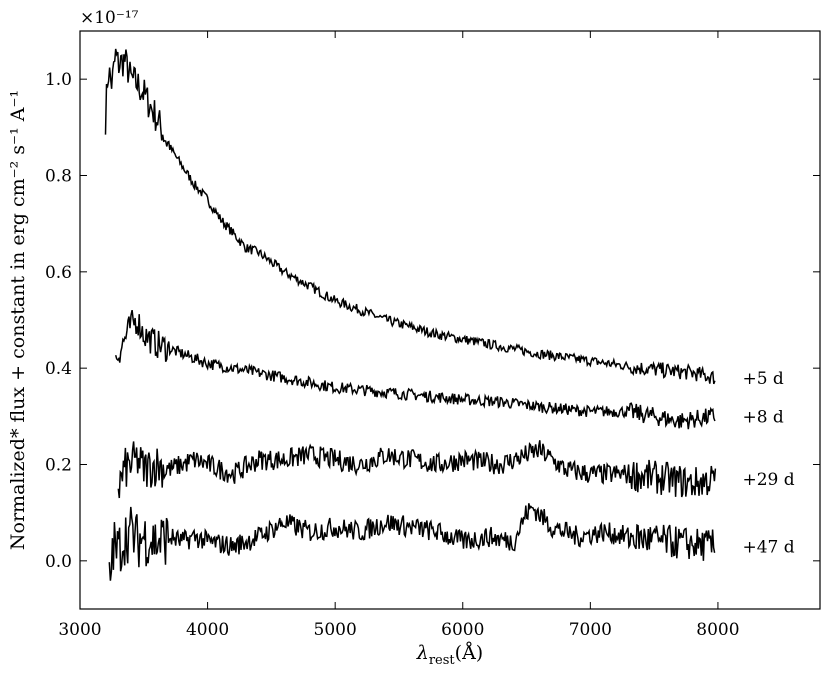 The height and width of the screenshot is (680, 831). What do you see at coordinates (58, 273) in the screenshot?
I see `y-tick-label: 0.6` at bounding box center [58, 273].